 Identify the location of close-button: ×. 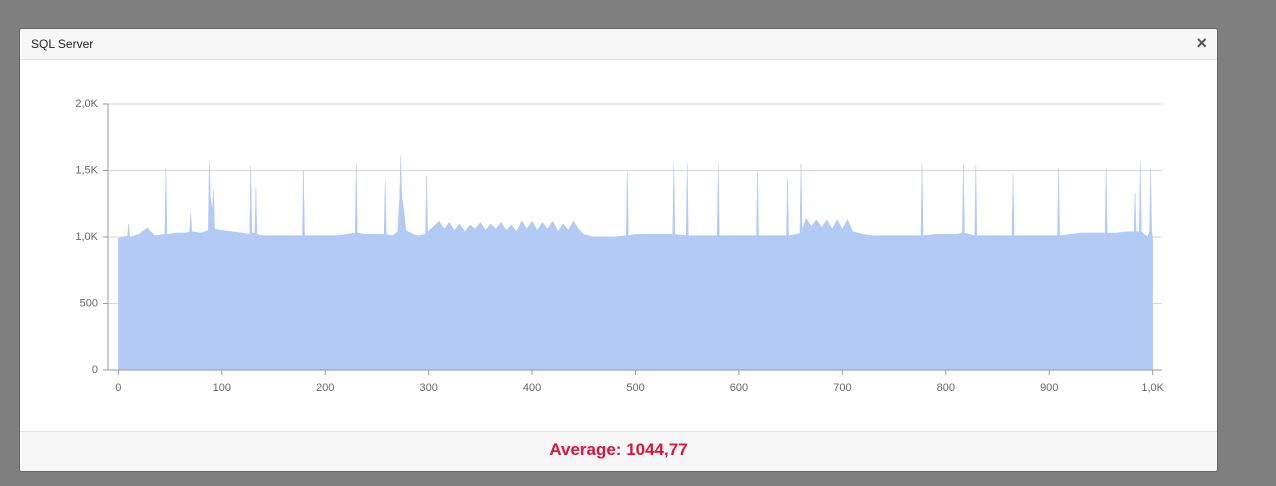
(1201, 43).